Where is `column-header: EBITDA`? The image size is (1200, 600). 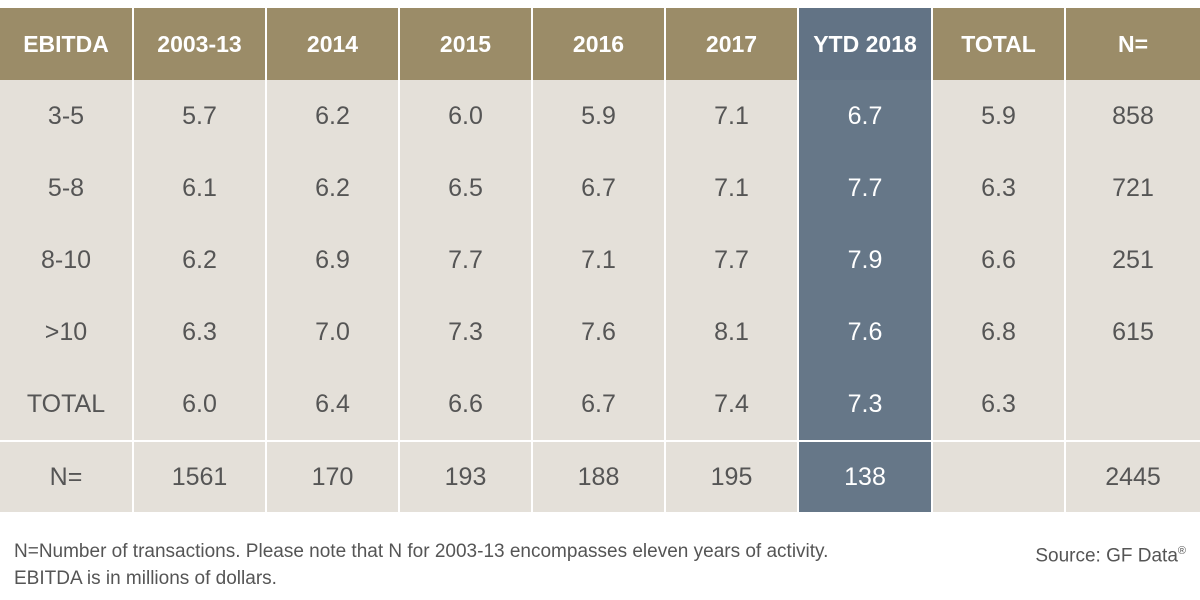
column-header: EBITDA is located at coordinates (67, 44).